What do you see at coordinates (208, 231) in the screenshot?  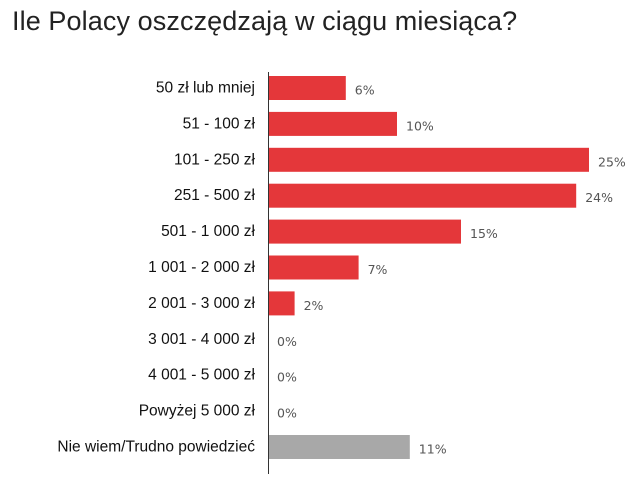 I see `category-label: 501 - 1 000 zł` at bounding box center [208, 231].